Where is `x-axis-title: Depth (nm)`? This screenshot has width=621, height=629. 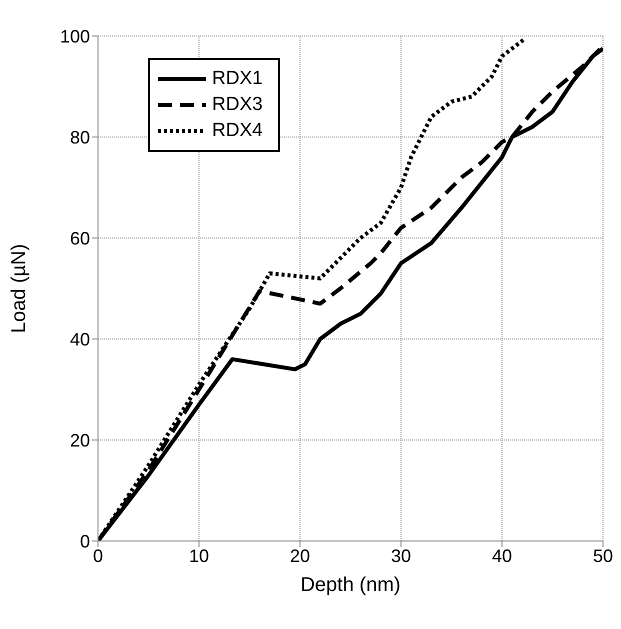 x-axis-title: Depth (nm) is located at coordinates (350, 585).